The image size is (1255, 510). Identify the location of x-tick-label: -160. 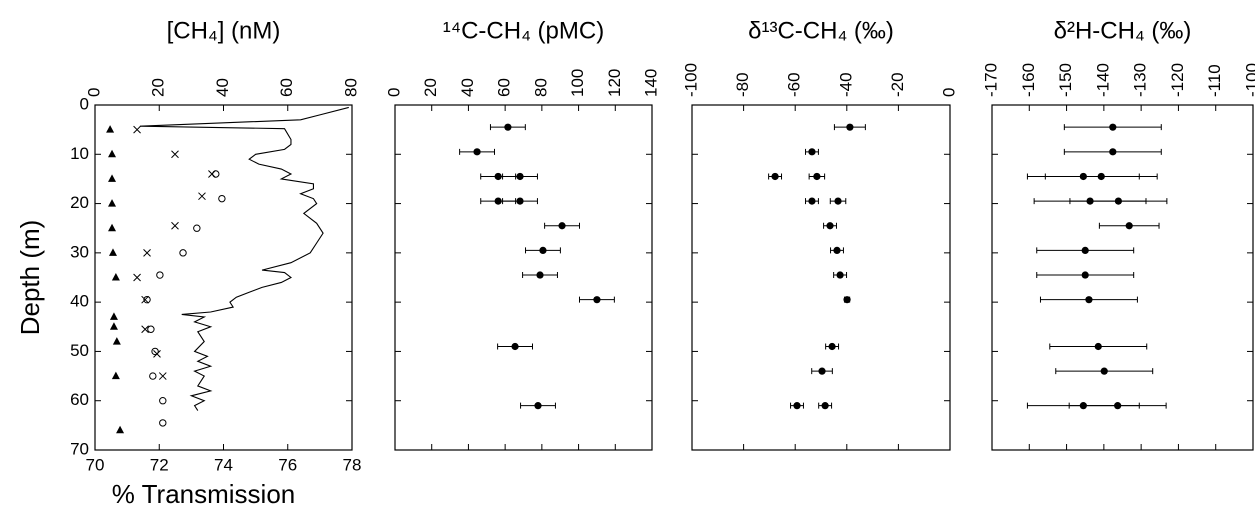
(1028, 80).